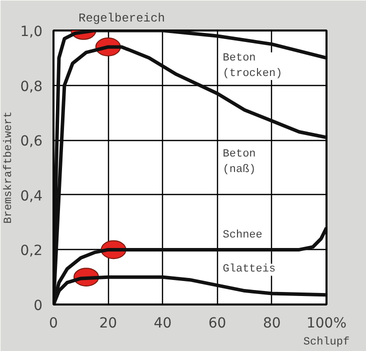 Image resolution: width=366 pixels, height=351 pixels. Describe the element at coordinates (326, 342) in the screenshot. I see `x-axis-title: Schlupf` at that location.